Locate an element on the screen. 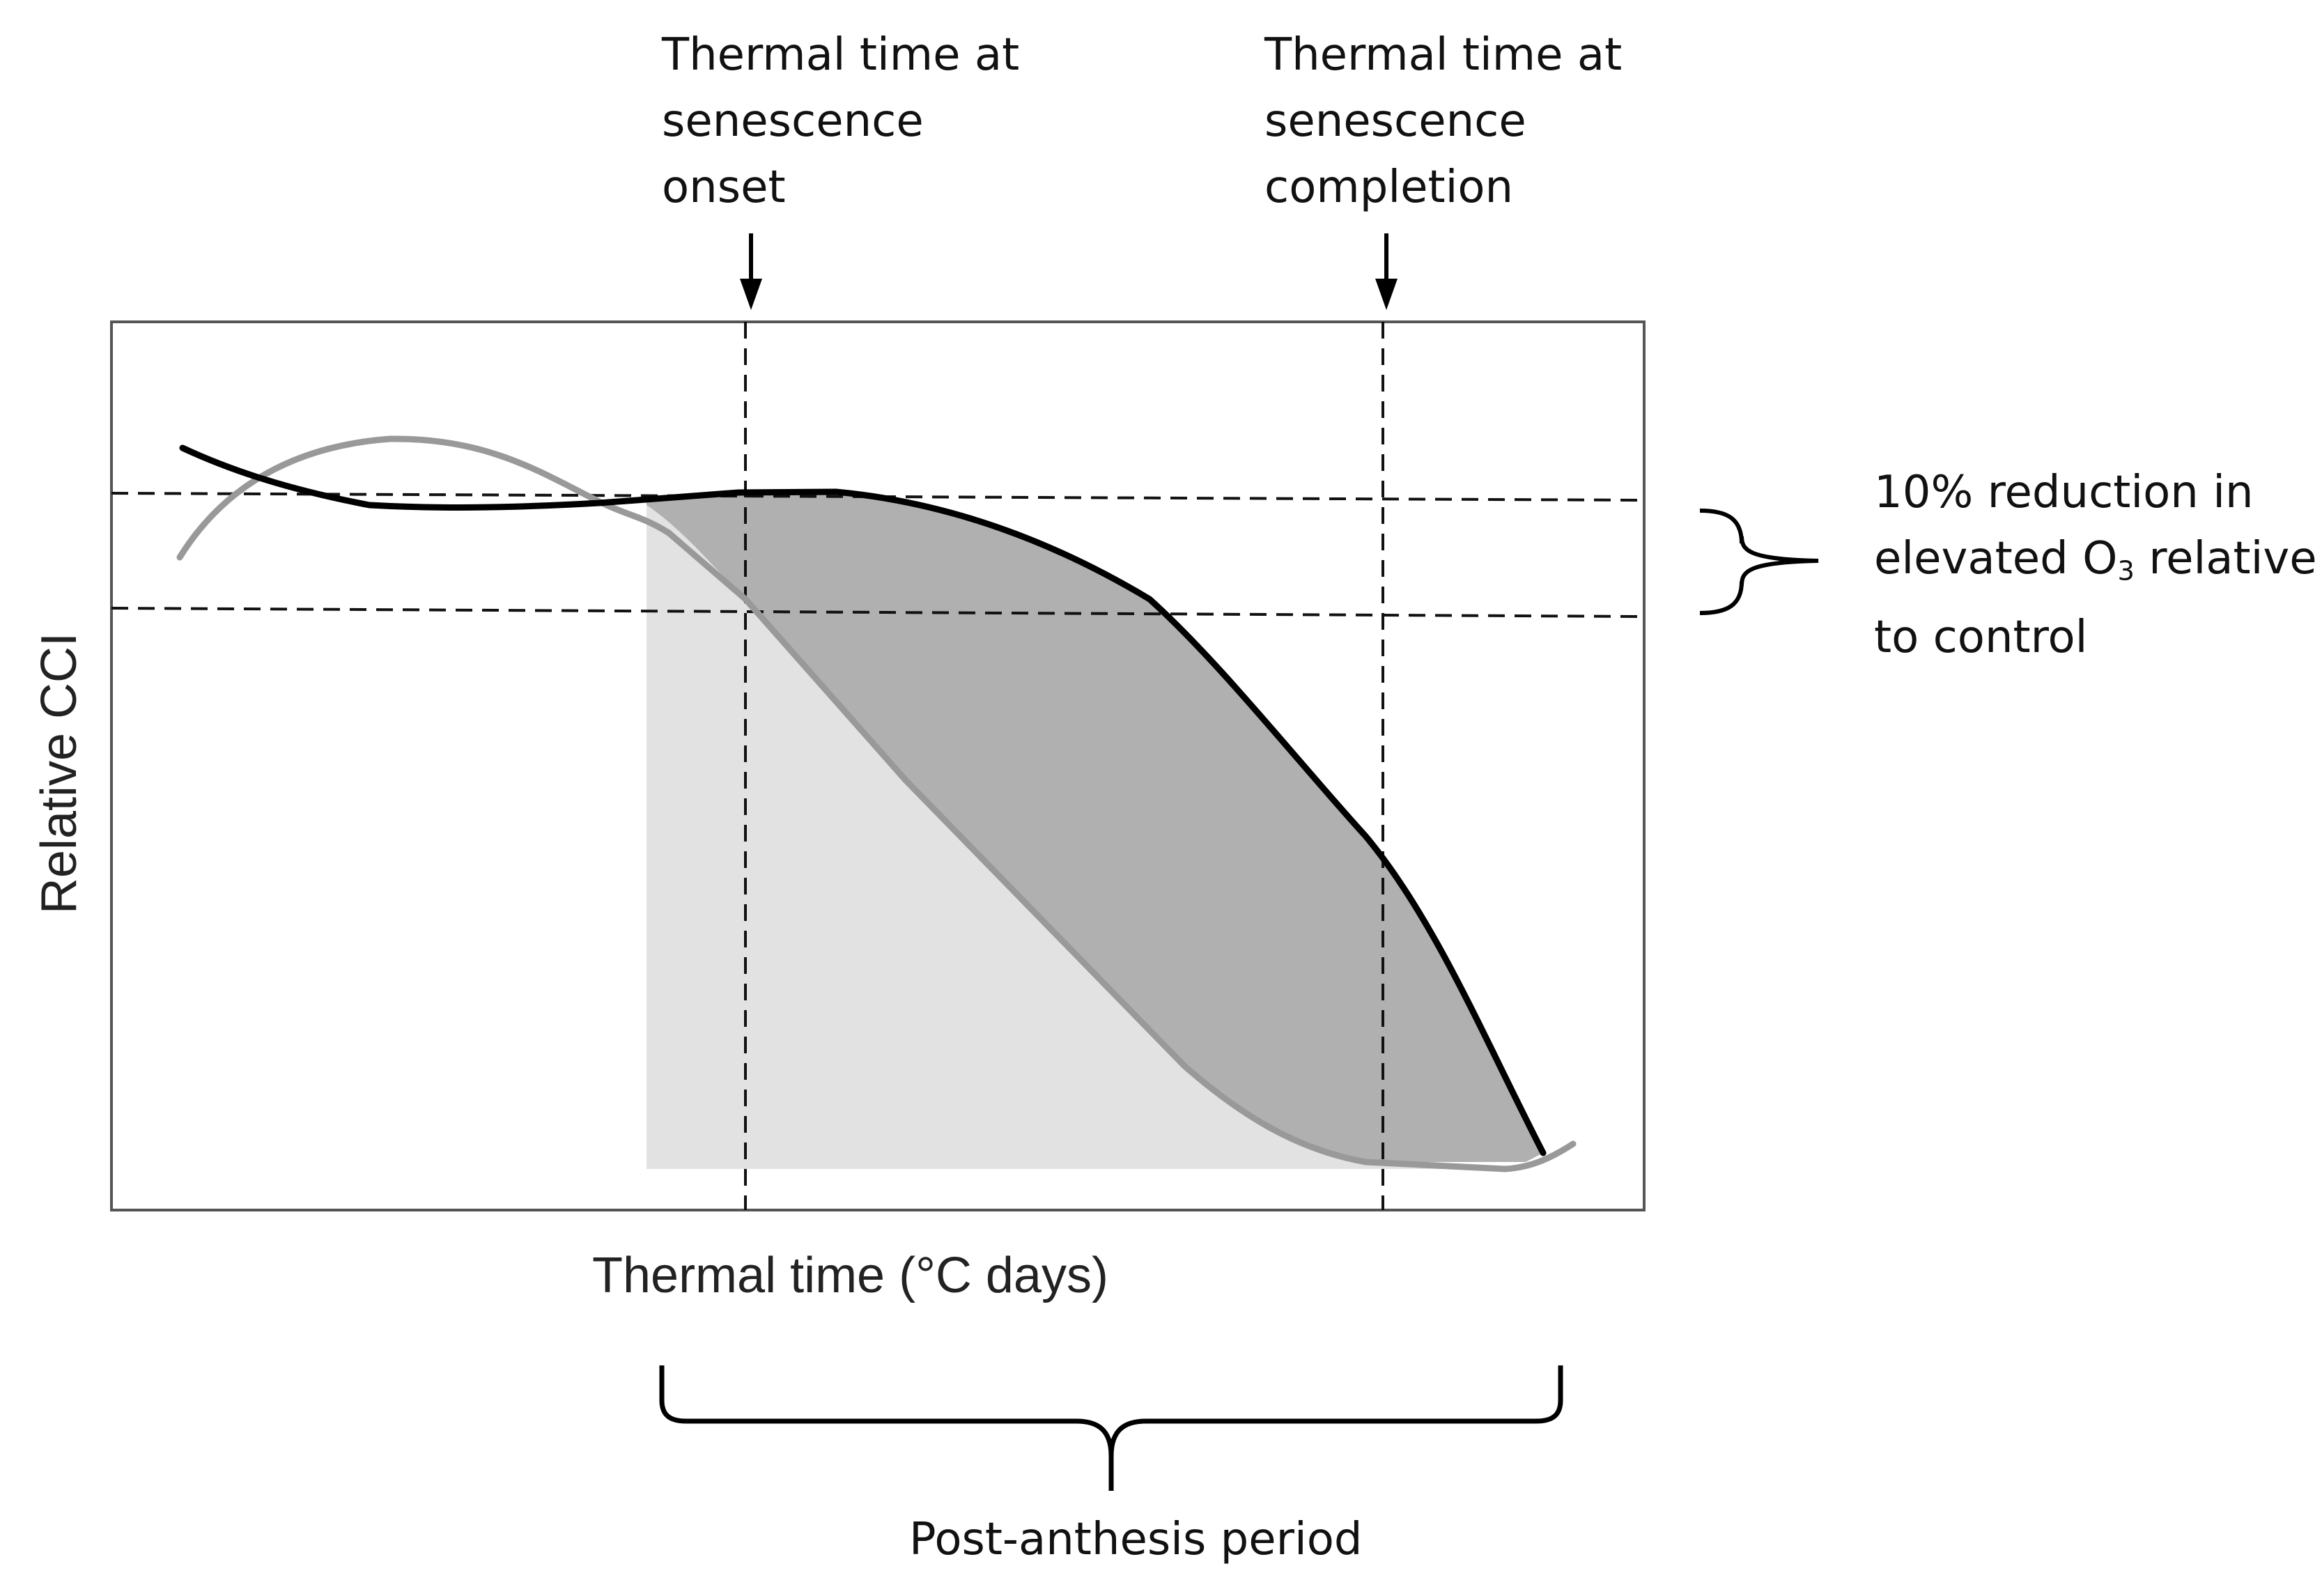 This screenshot has height=1596, width=2322. onset-arrow is located at coordinates (751, 271).